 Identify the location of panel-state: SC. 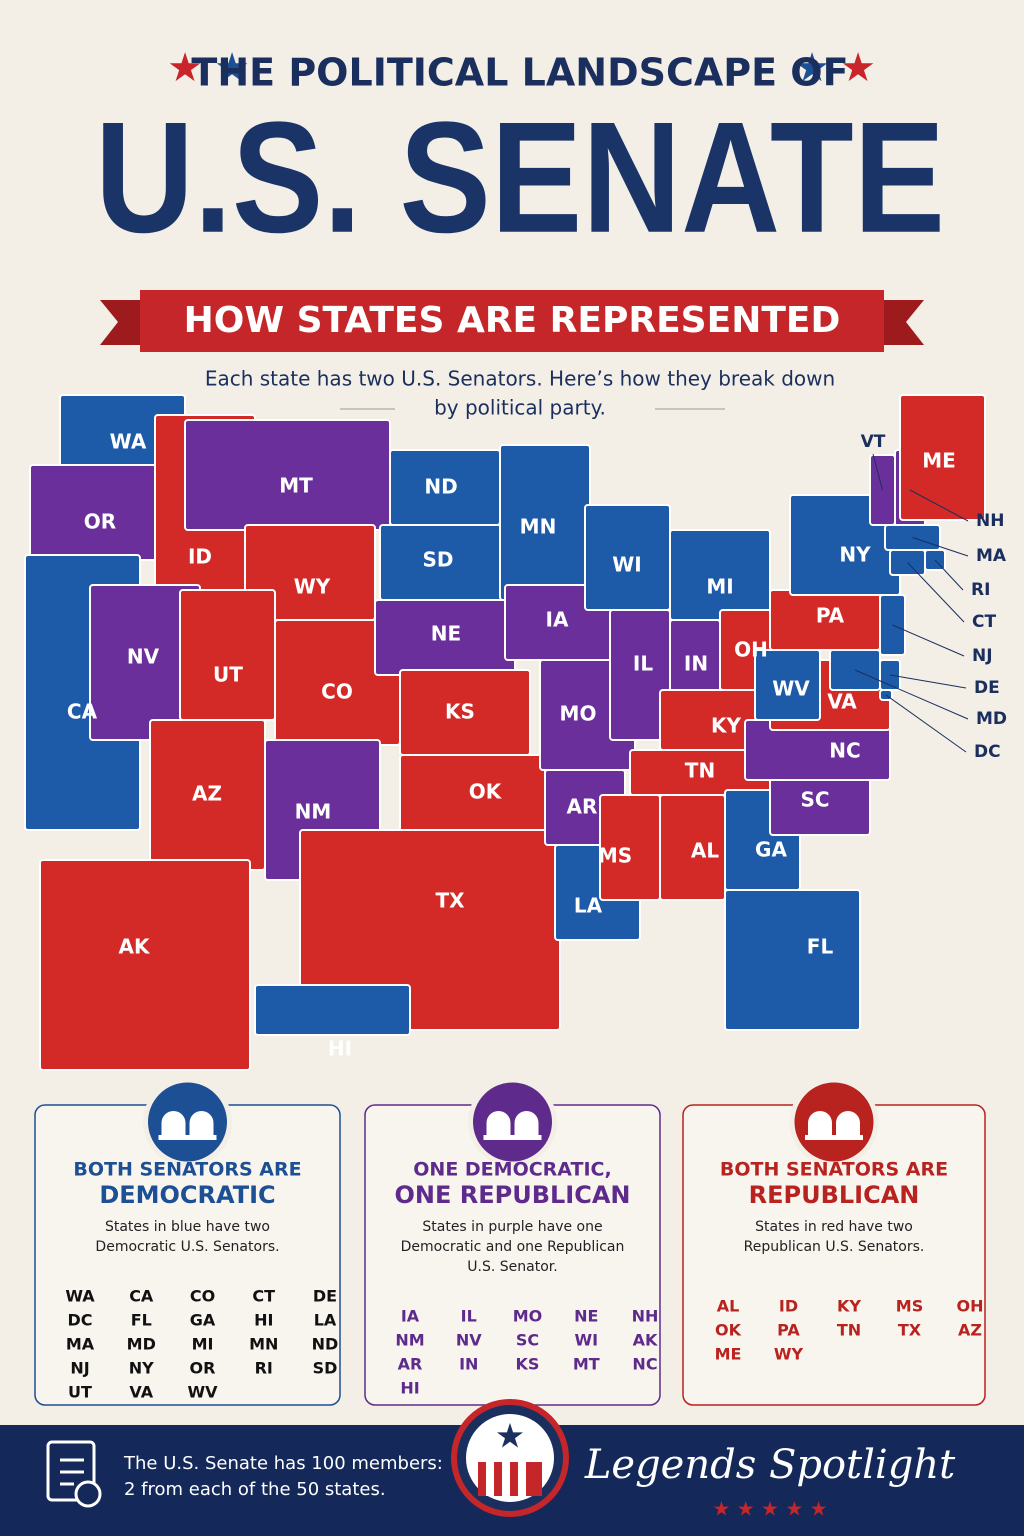
(527, 1340).